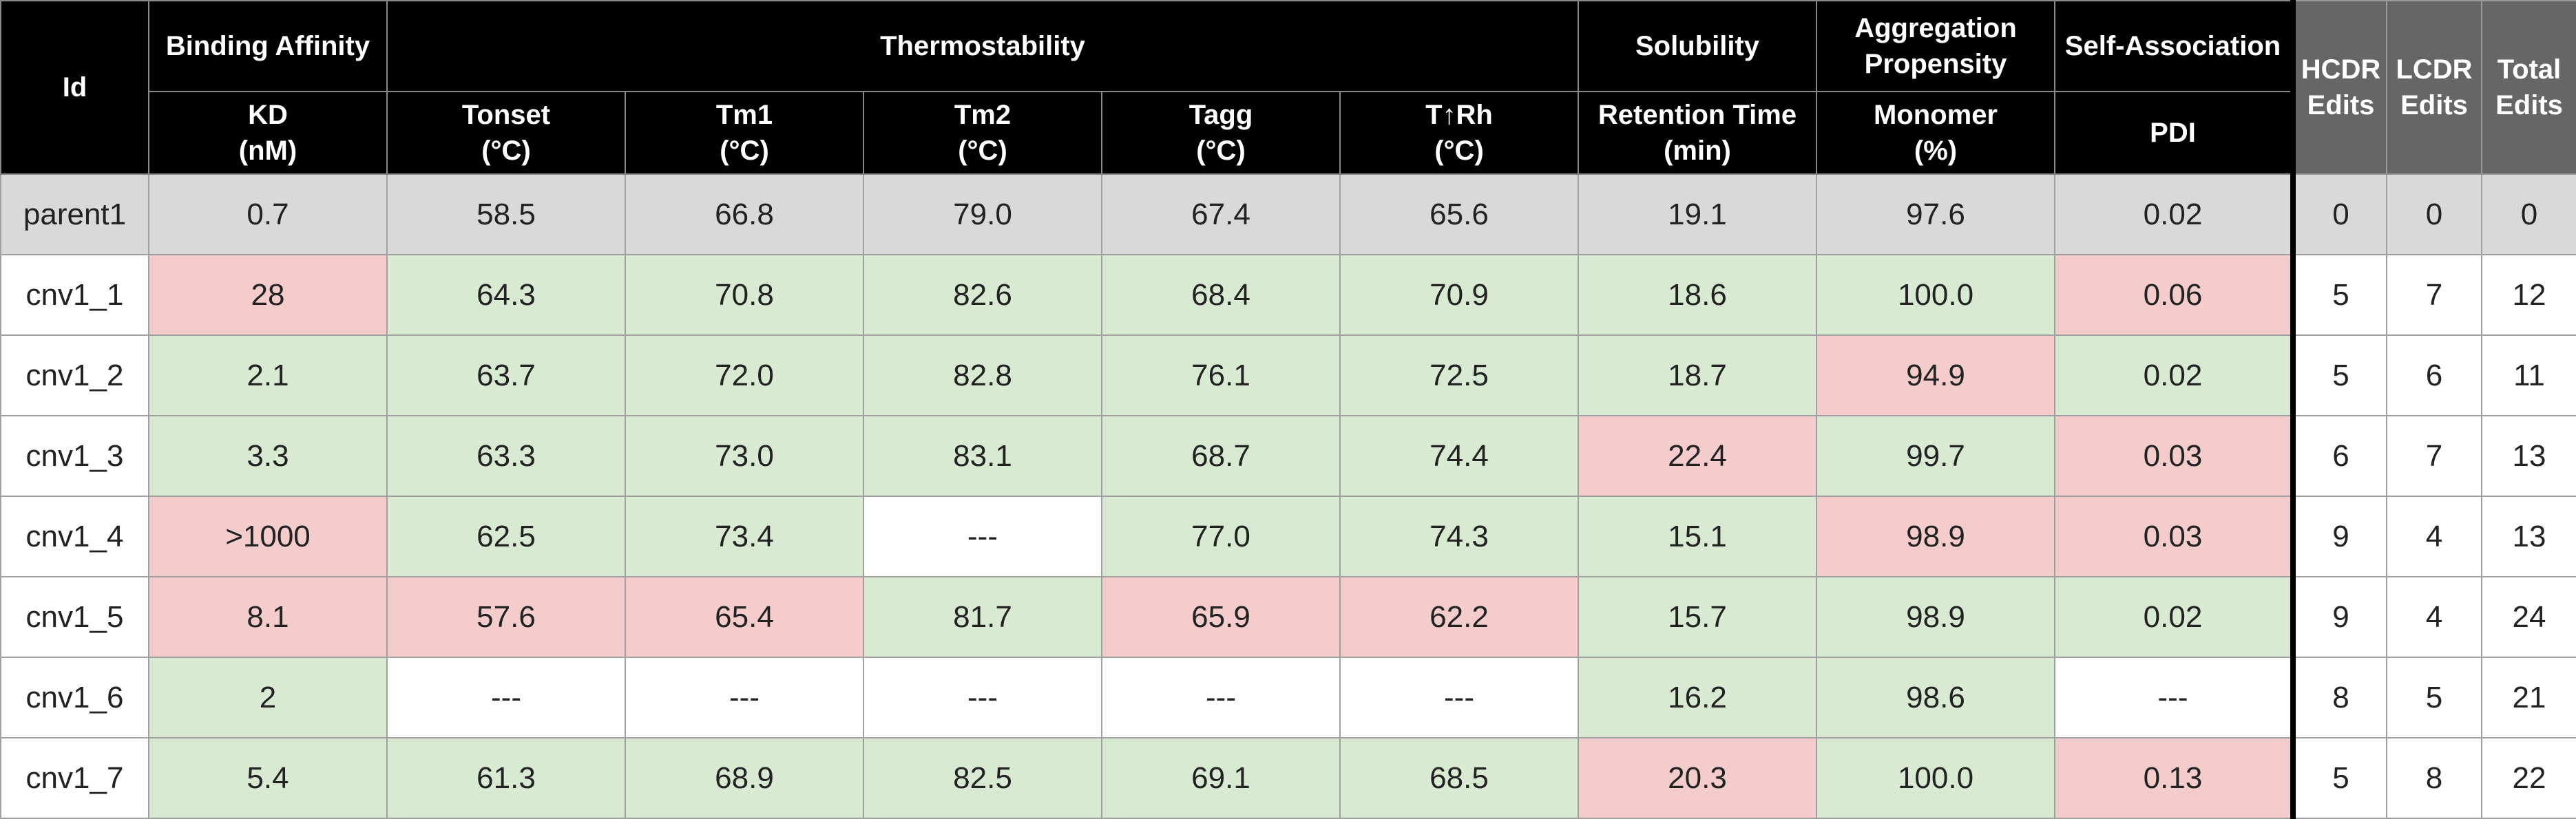 The image size is (2576, 819). I want to click on column-header: KD (nM), so click(268, 133).